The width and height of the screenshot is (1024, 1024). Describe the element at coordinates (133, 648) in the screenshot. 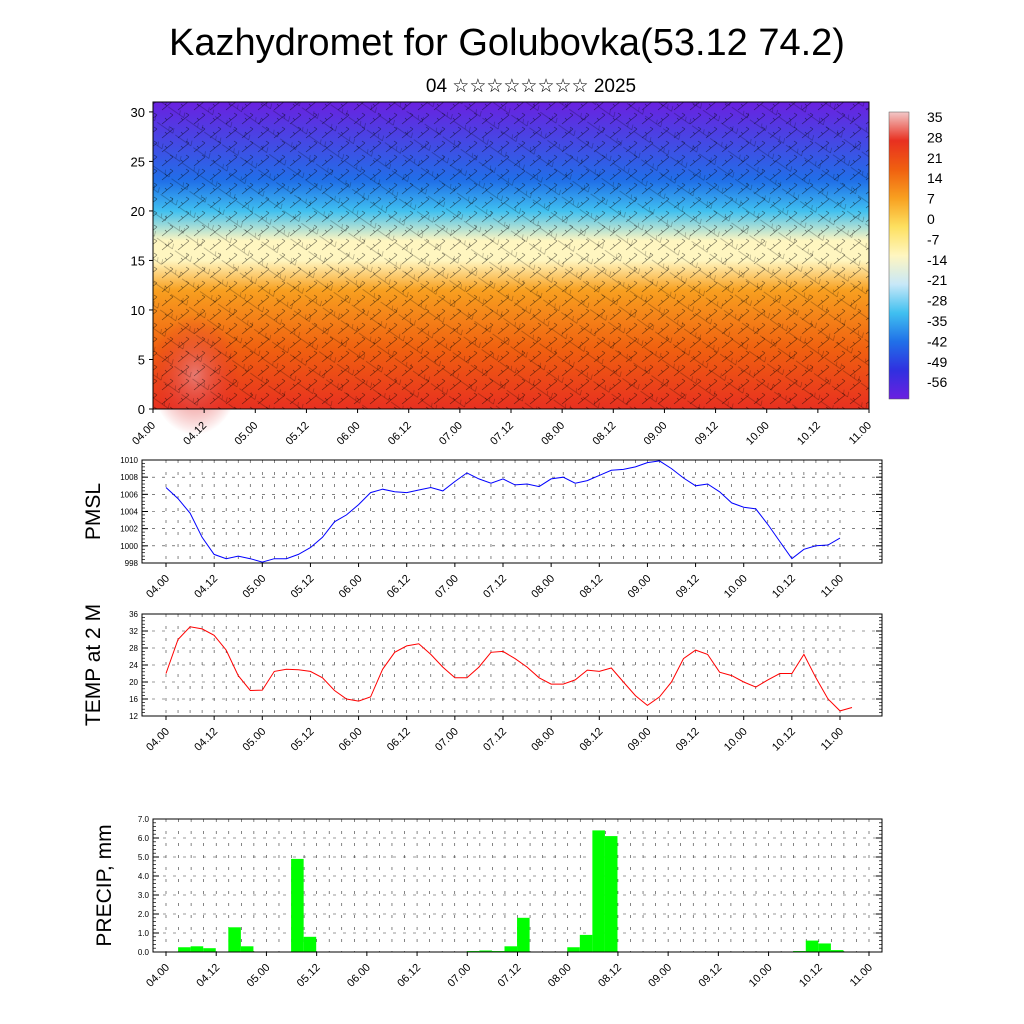

I see `y-tick-label: 28` at that location.